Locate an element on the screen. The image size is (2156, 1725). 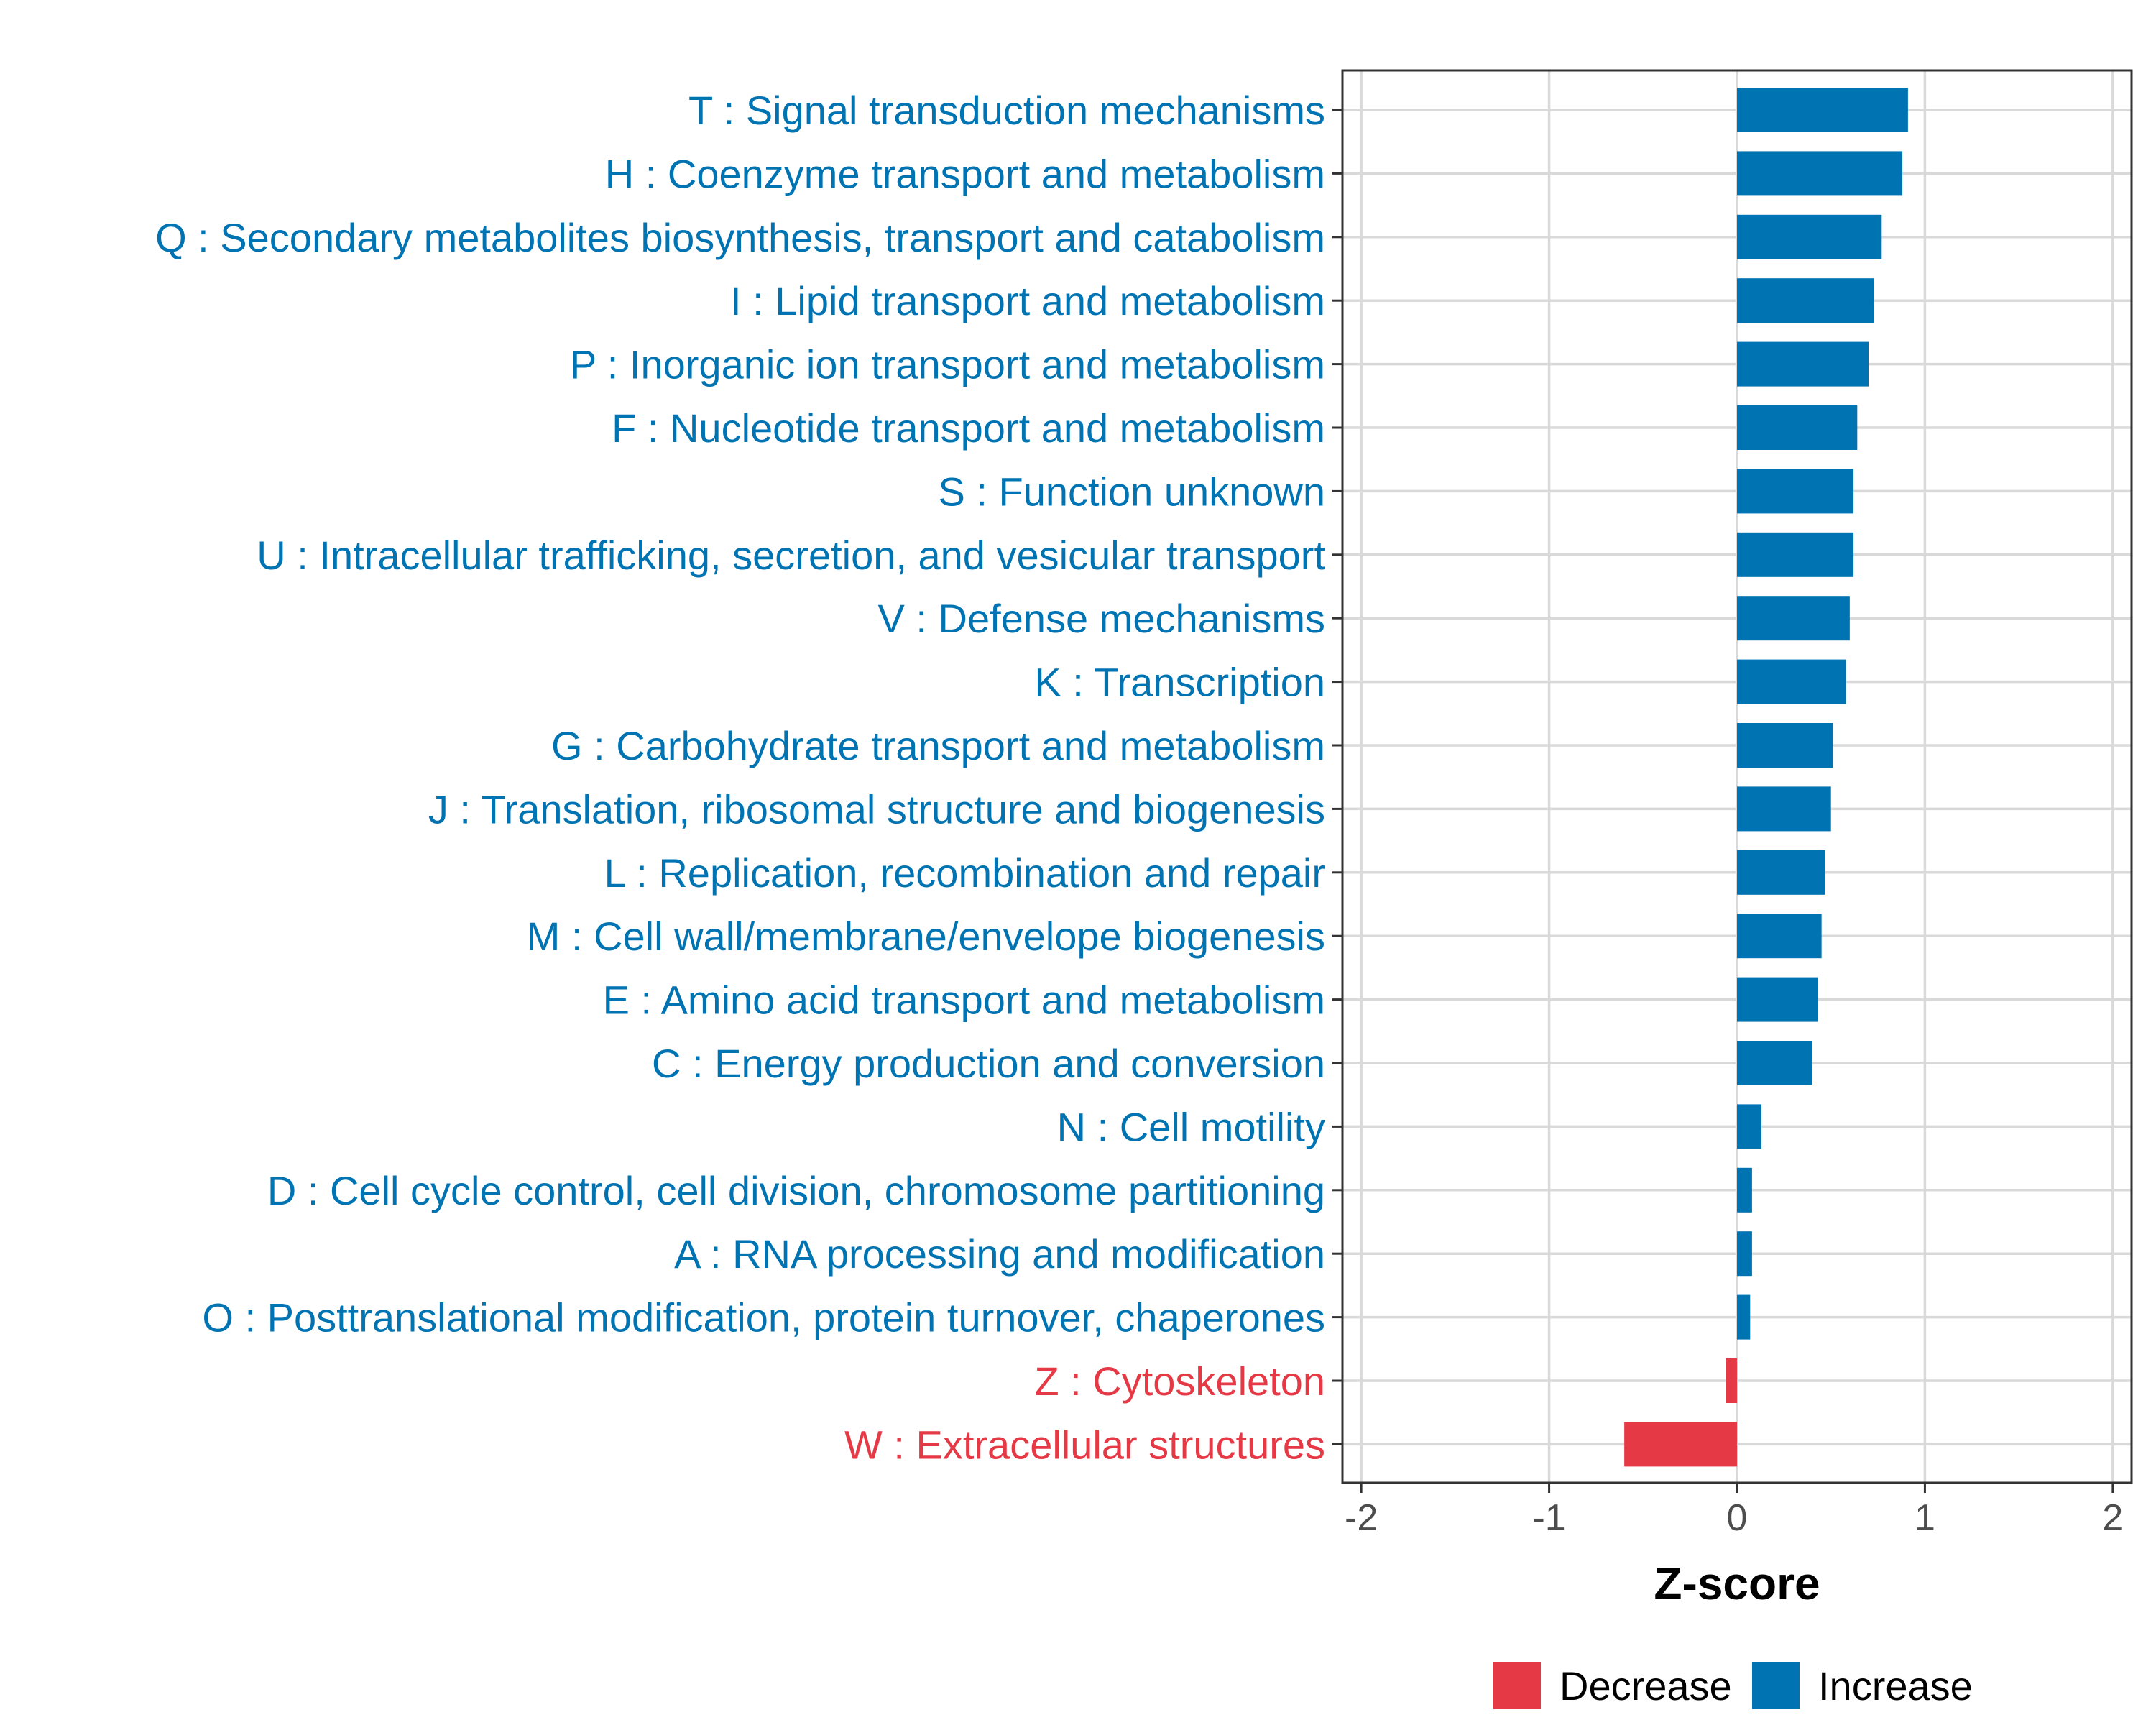
category-label: T : Signal transduction mechanisms is located at coordinates (1007, 110).